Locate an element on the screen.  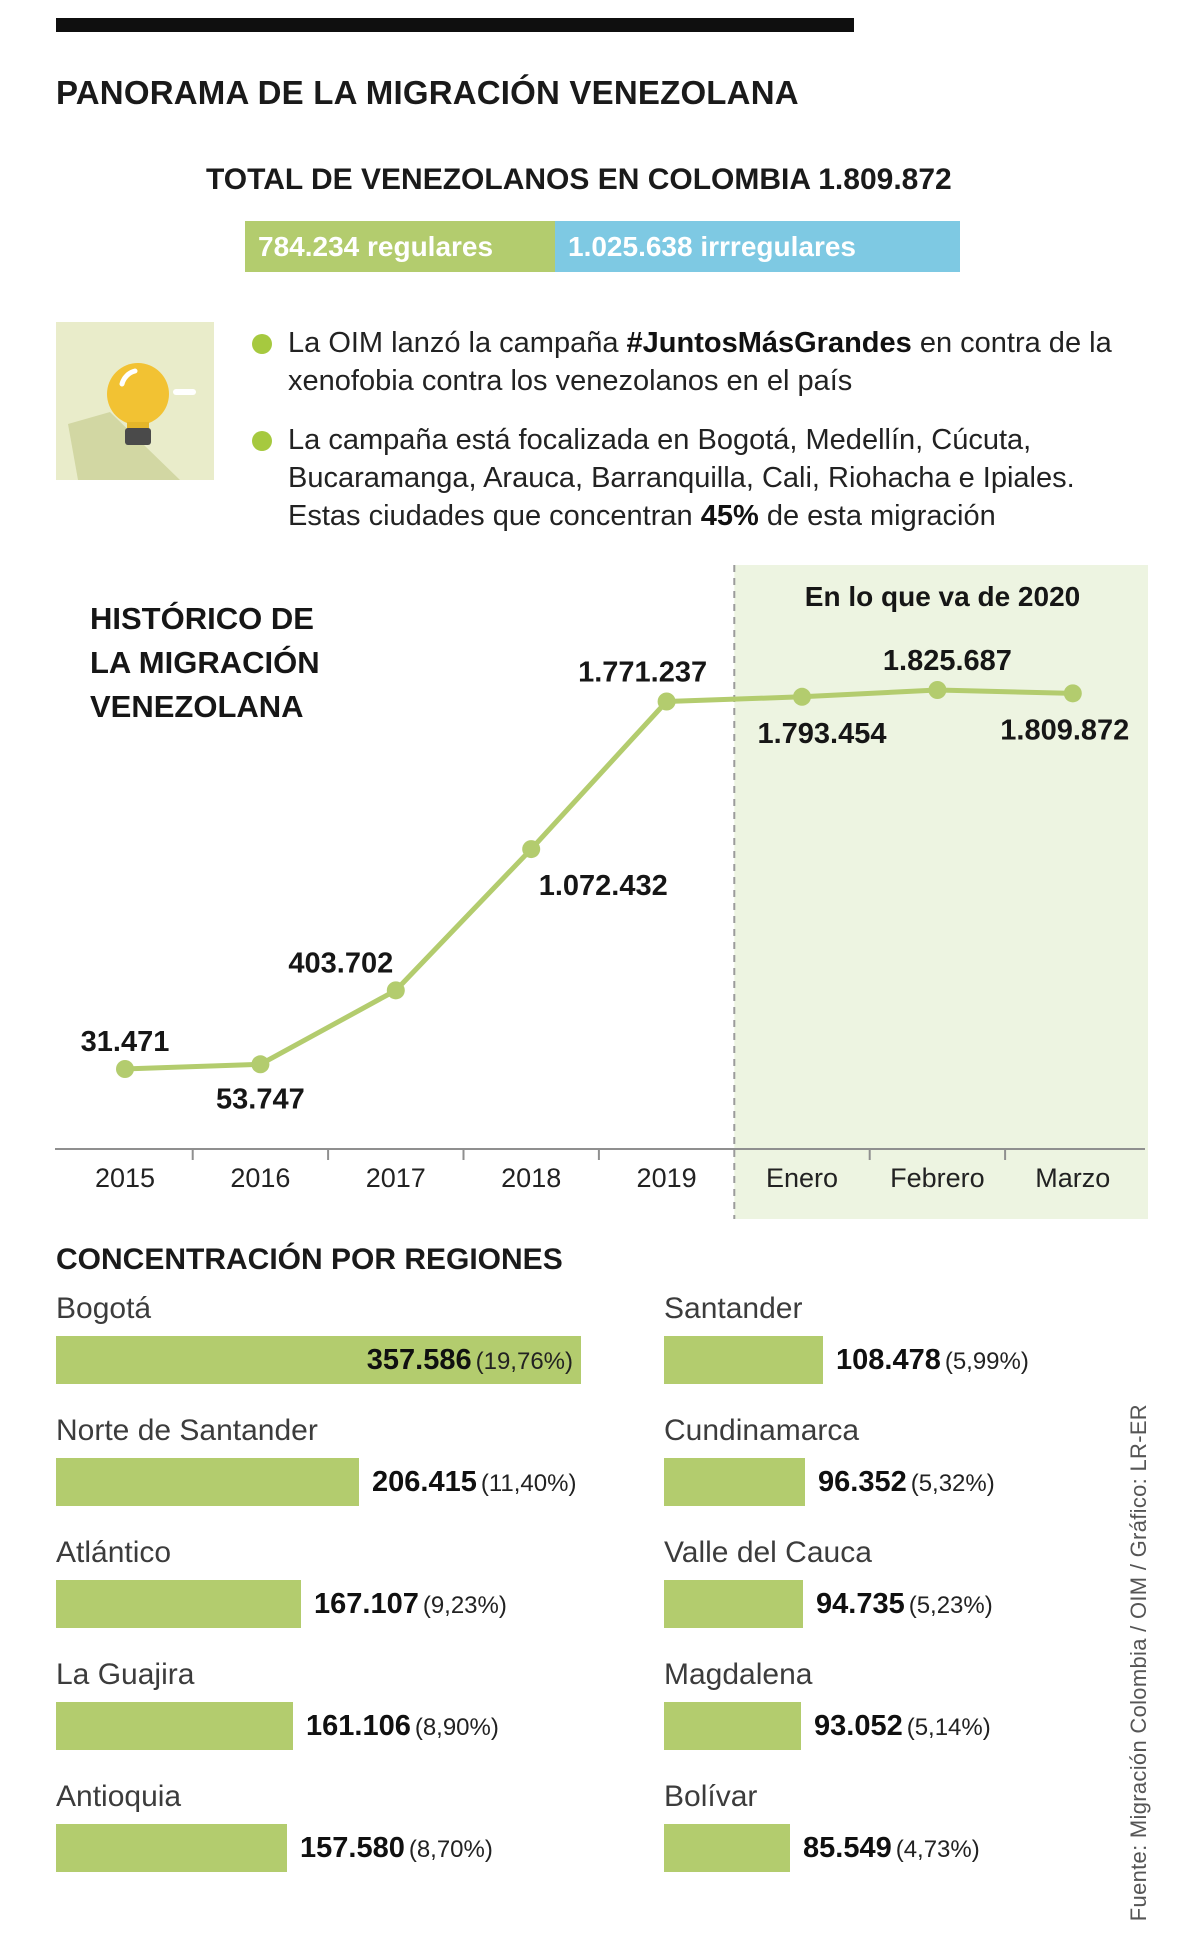
region-name: Magdalena is located at coordinates (738, 1674).